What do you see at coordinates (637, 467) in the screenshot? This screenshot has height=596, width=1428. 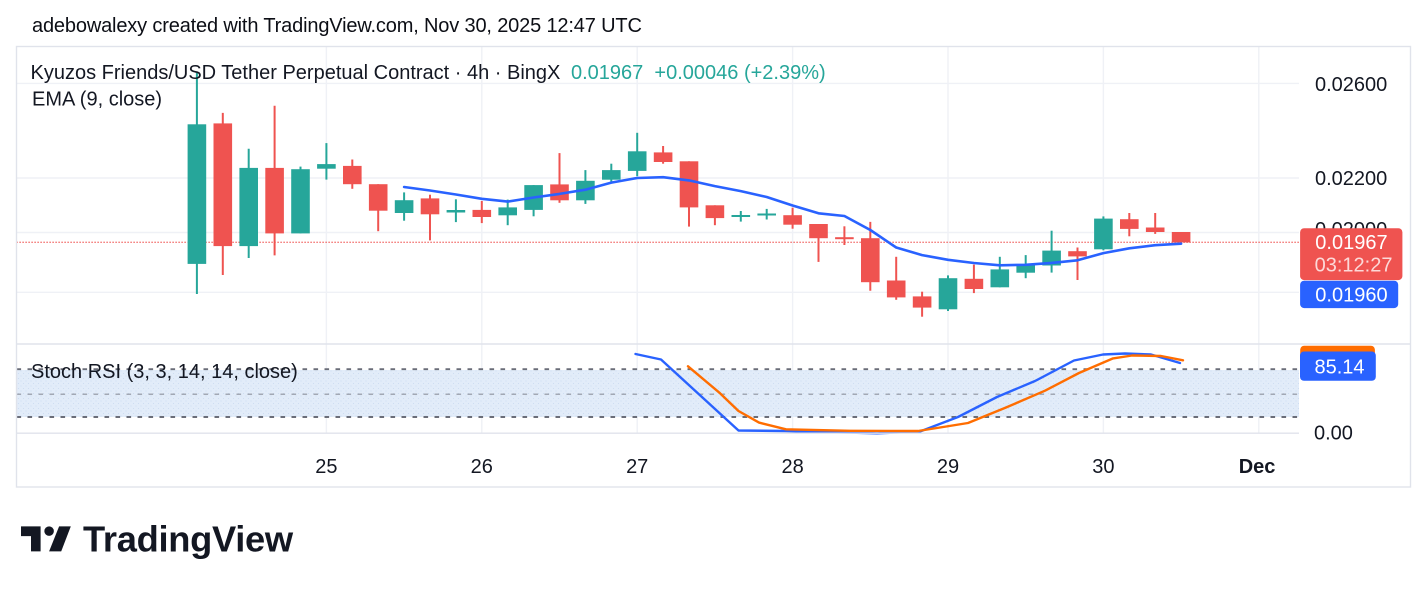 I see `svg-text: 27` at bounding box center [637, 467].